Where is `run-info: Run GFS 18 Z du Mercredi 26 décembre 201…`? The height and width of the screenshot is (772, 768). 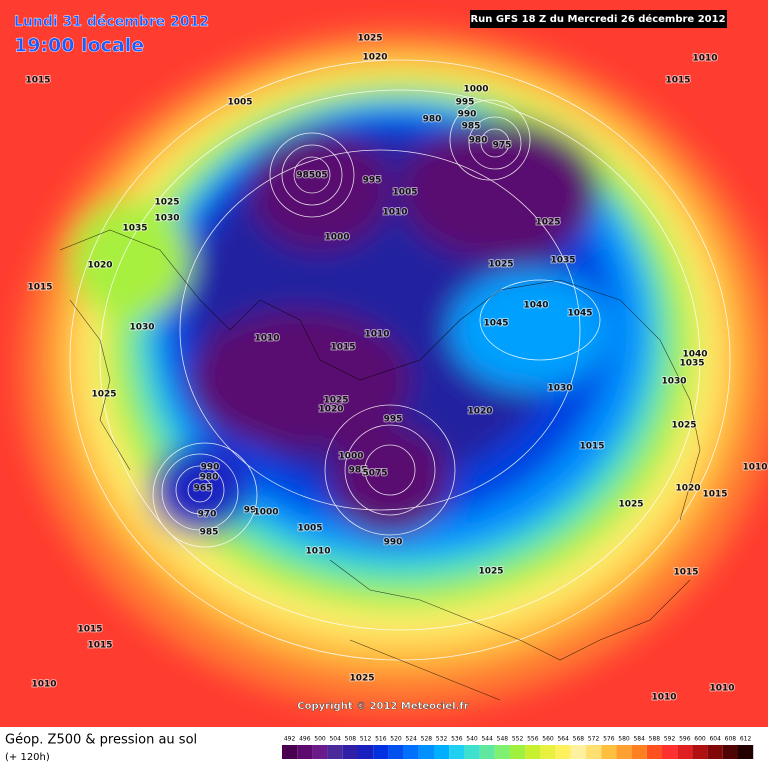
run-info: Run GFS 18 Z du Mercredi 26 décembre 201… is located at coordinates (597, 19).